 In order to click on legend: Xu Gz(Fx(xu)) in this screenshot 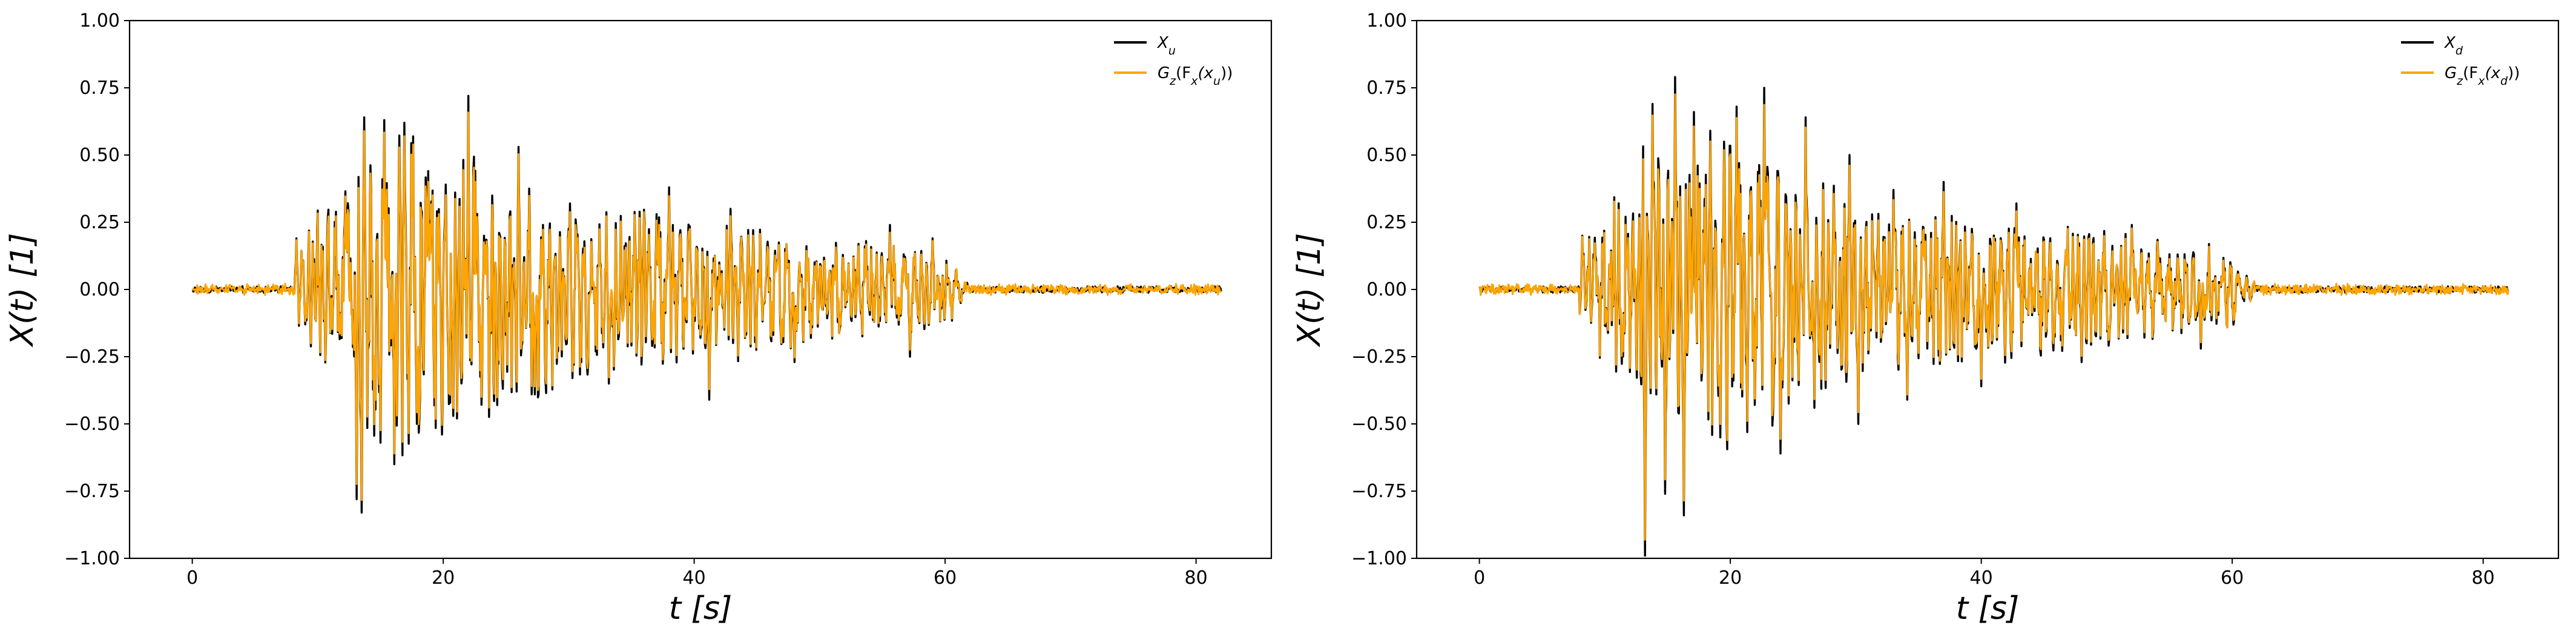, I will do `click(1173, 61)`.